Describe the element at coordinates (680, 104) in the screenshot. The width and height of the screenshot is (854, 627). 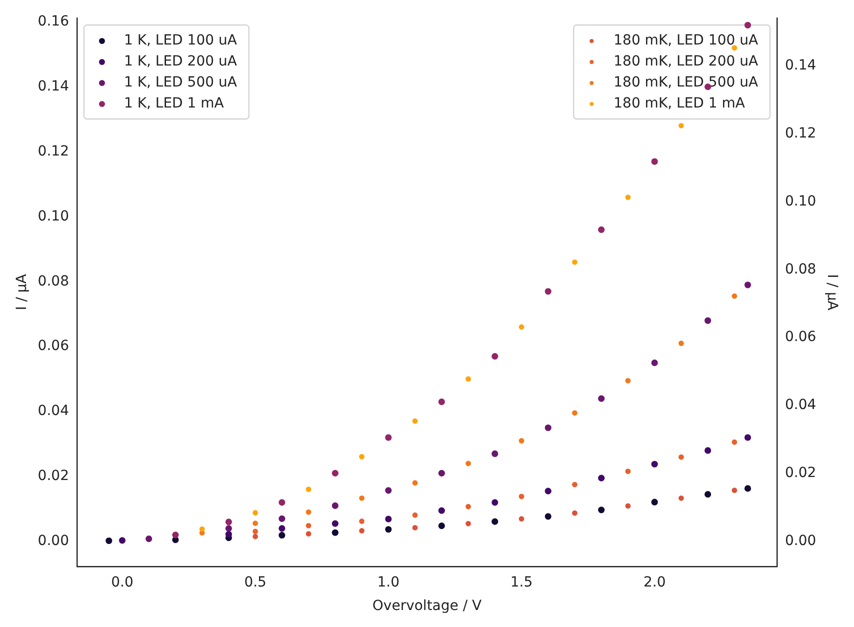
I see `legend-label: 180 mK, LED 1 mA` at that location.